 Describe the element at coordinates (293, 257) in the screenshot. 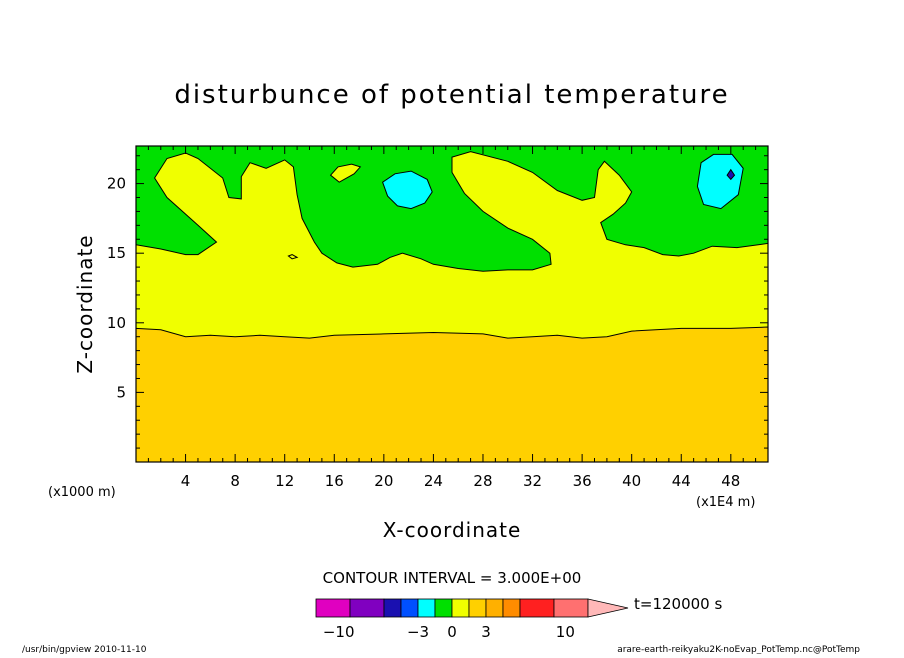

I see `warm-blob` at that location.